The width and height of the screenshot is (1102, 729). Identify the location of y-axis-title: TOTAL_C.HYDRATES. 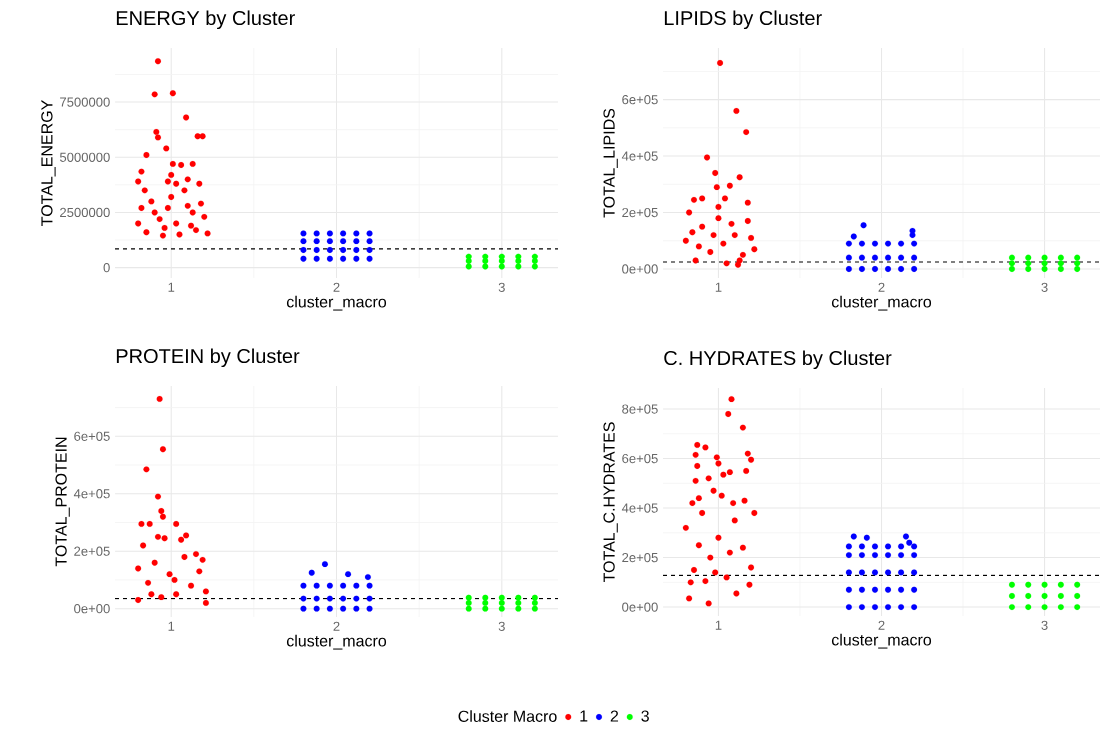
(610, 502).